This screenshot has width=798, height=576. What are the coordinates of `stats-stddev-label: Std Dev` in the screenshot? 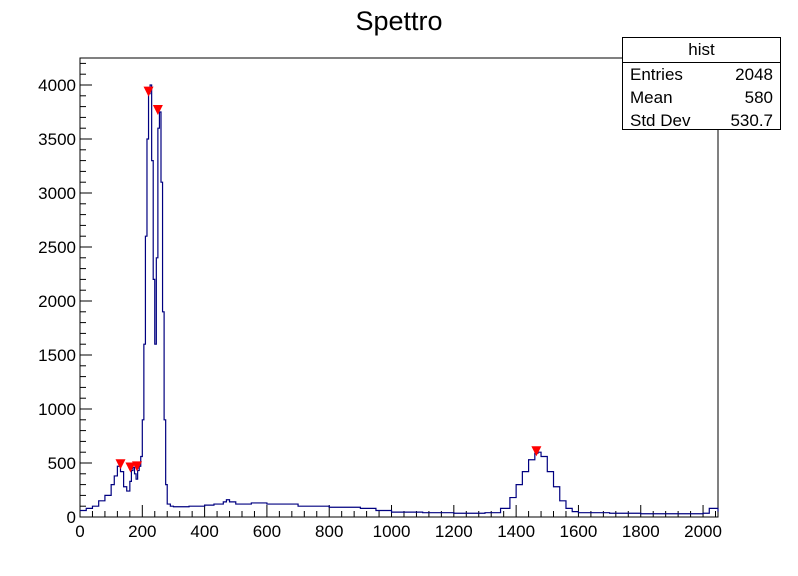 It's located at (660, 120).